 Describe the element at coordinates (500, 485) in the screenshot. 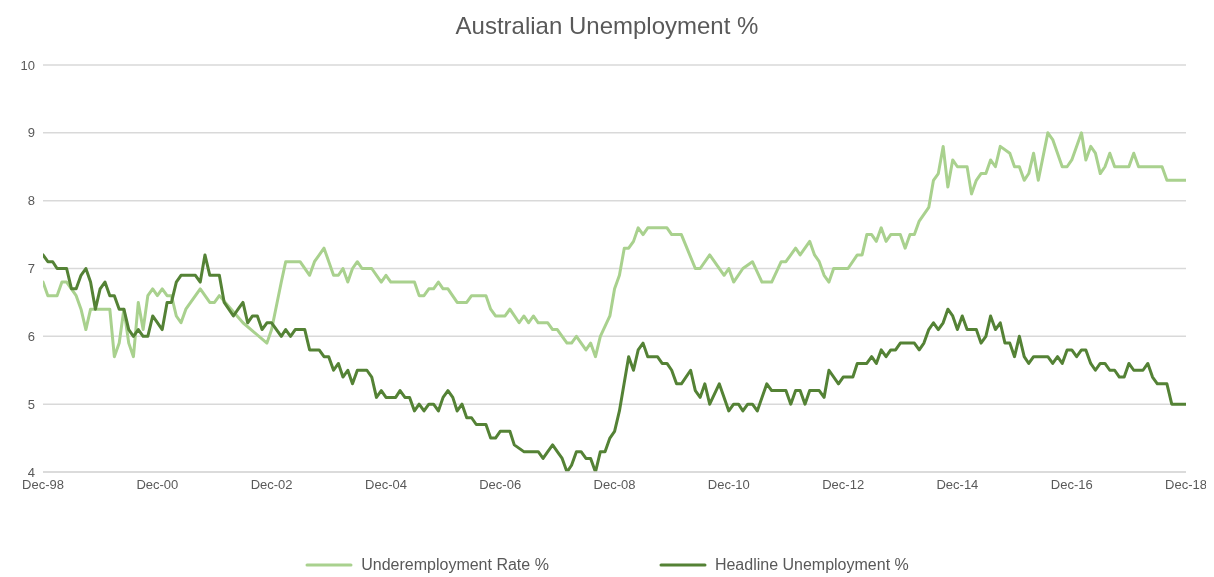

I see `x-tick-label: Dec-06` at that location.